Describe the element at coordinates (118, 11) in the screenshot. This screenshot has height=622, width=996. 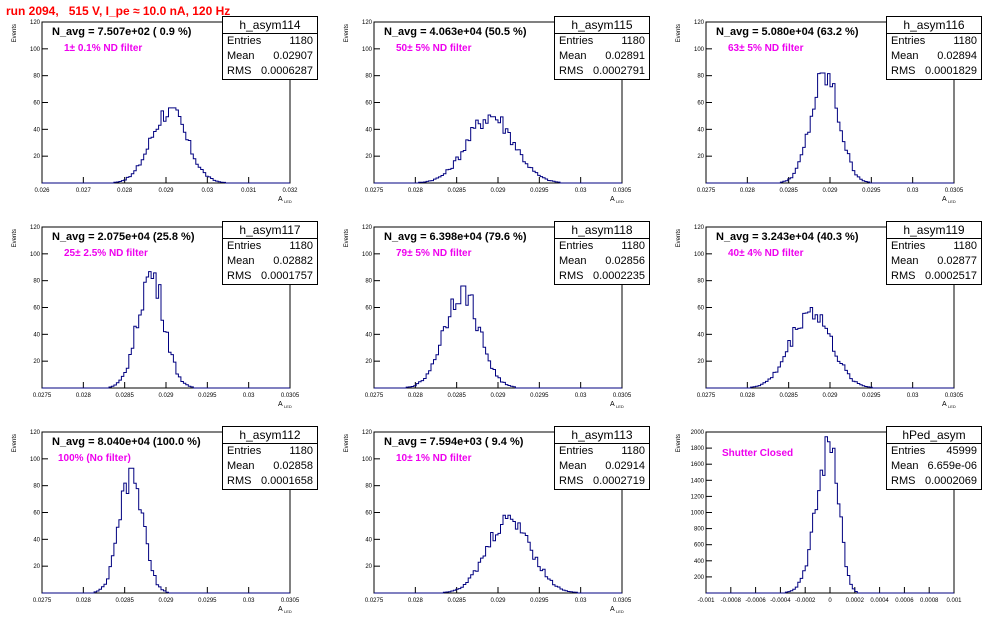
I see `run-title: run 2094, 515 V, I_pe ≈ 10.0 nA, 120 Hz` at that location.